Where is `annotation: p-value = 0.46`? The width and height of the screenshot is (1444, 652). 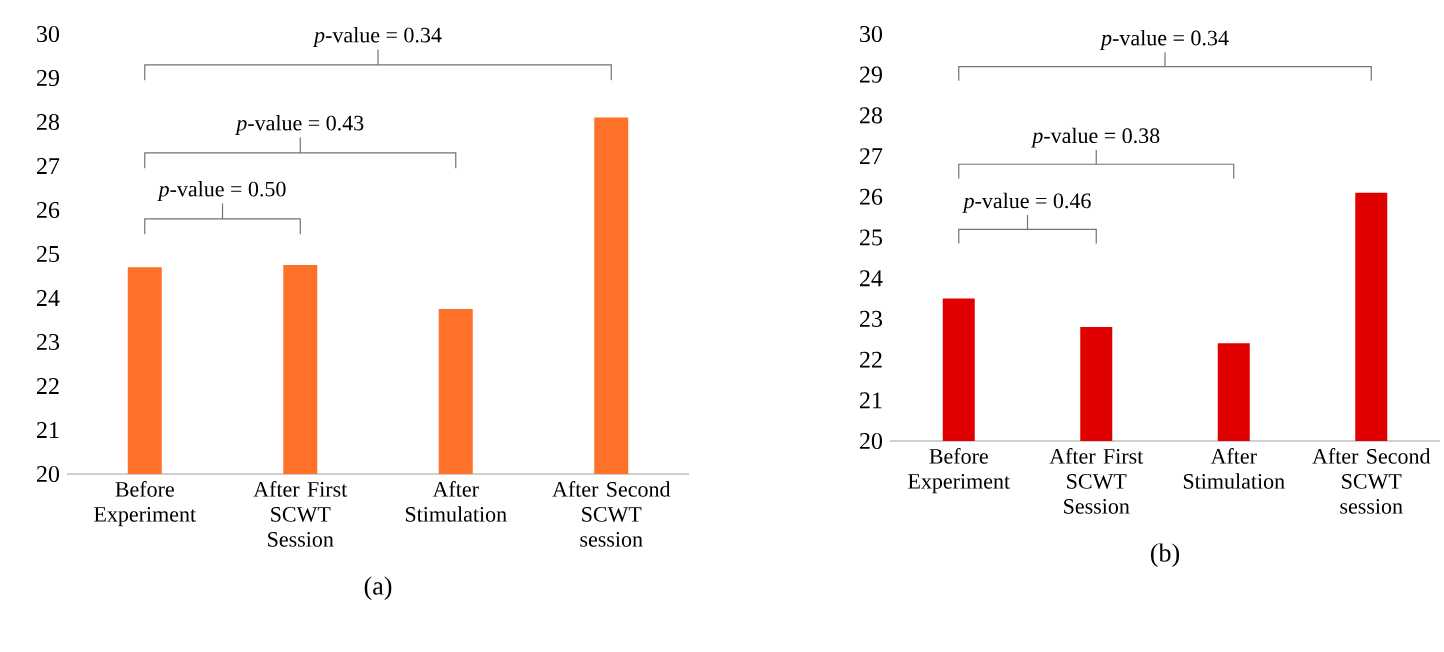 annotation: p-value = 0.46 is located at coordinates (1026, 202).